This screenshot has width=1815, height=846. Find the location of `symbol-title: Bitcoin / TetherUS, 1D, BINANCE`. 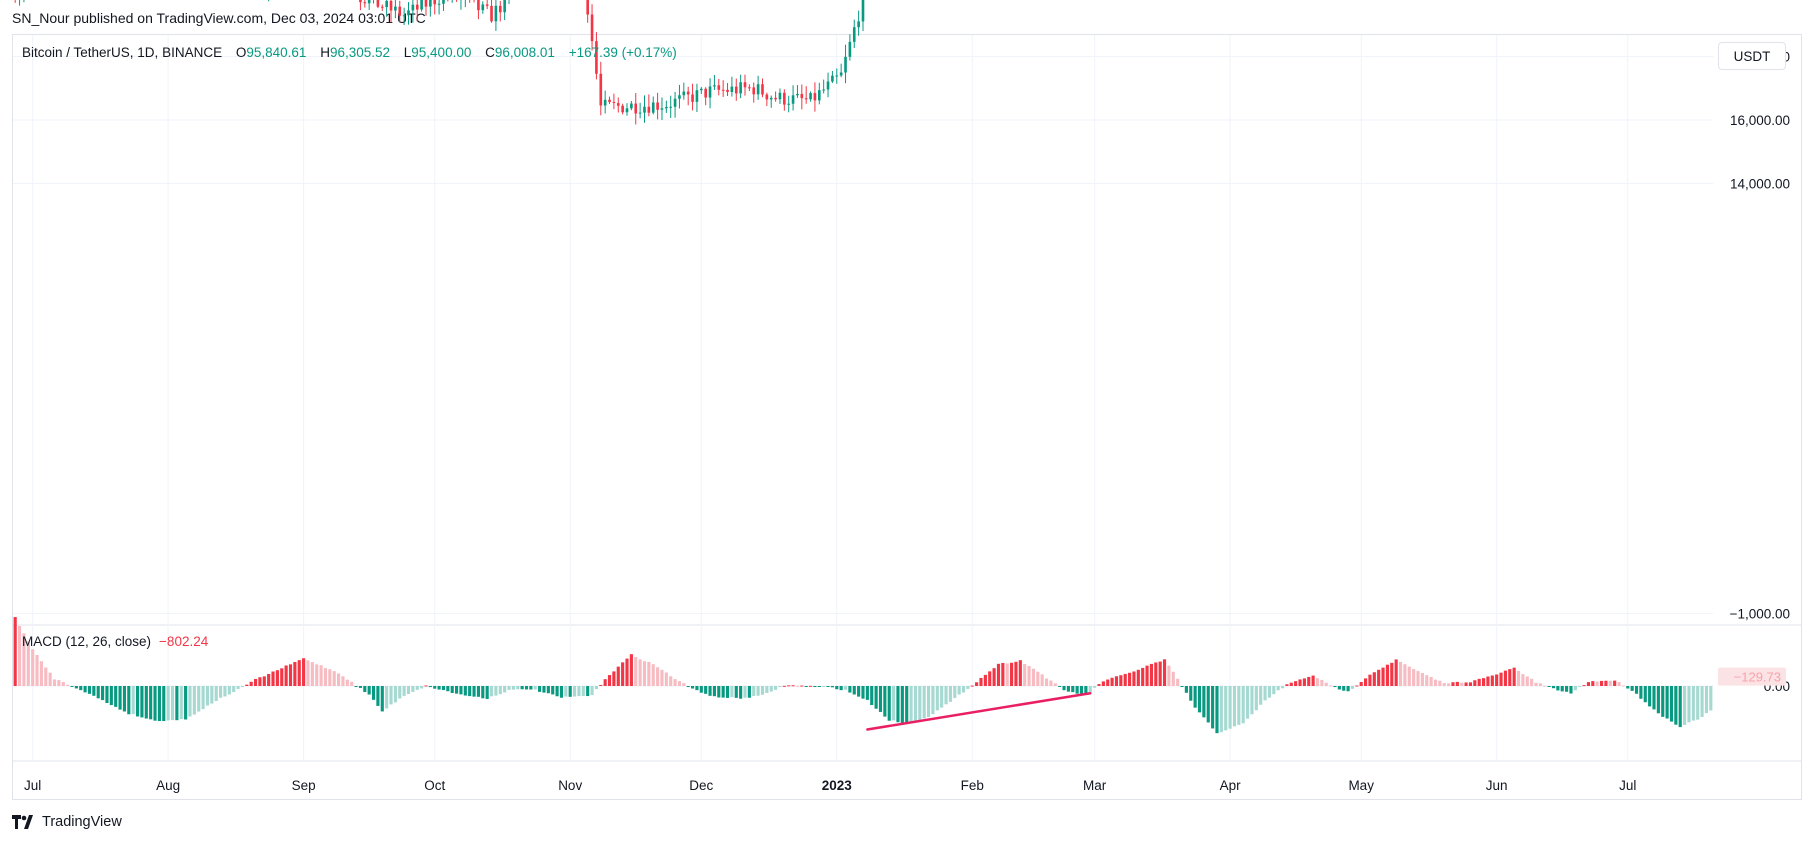

symbol-title: Bitcoin / TetherUS, 1D, BINANCE is located at coordinates (122, 52).